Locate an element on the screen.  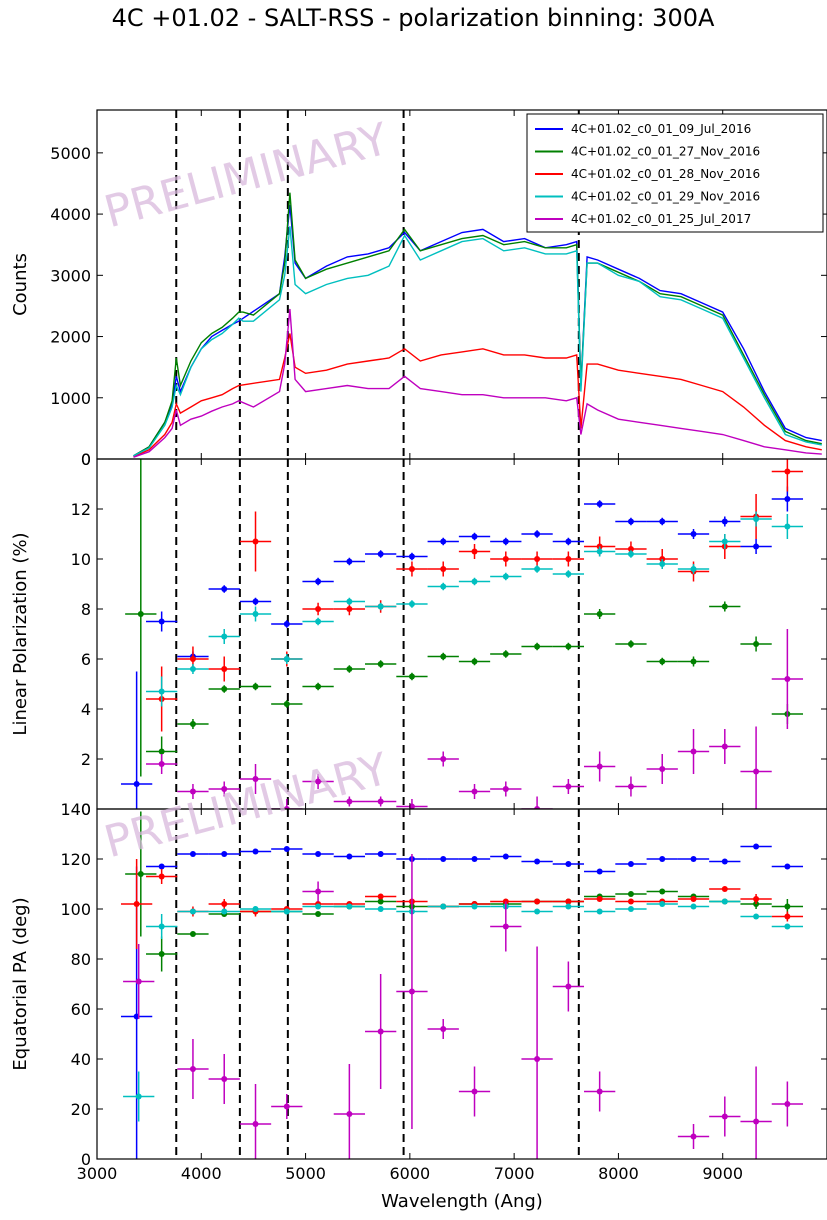
xtick-label: 6000 is located at coordinates (409, 1173).